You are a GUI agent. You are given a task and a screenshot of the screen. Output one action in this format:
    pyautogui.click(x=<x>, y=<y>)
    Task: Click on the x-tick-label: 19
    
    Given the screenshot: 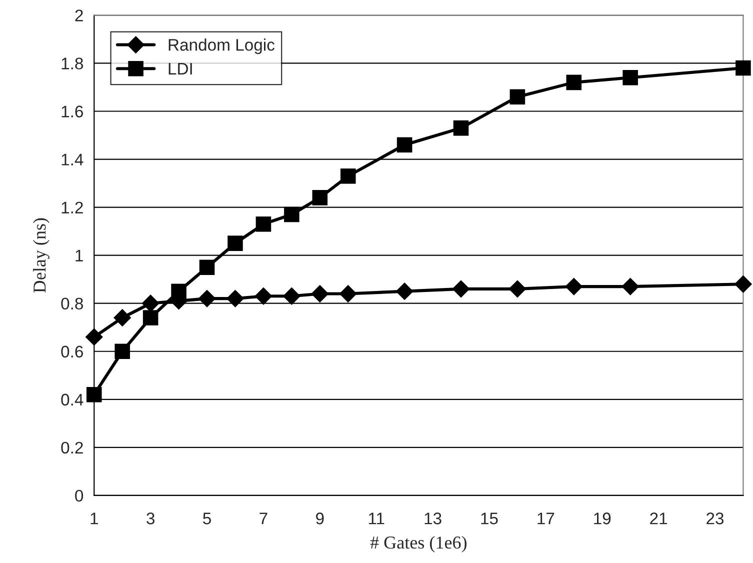 What is the action you would take?
    pyautogui.click(x=602, y=518)
    